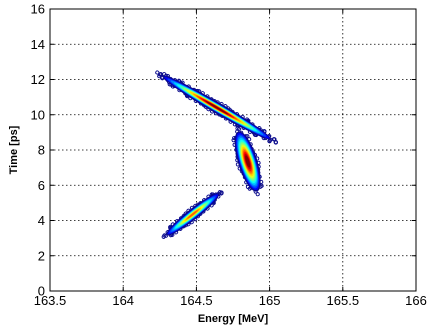 The height and width of the screenshot is (327, 431). I want to click on y-tick-label: 2, so click(41, 255).